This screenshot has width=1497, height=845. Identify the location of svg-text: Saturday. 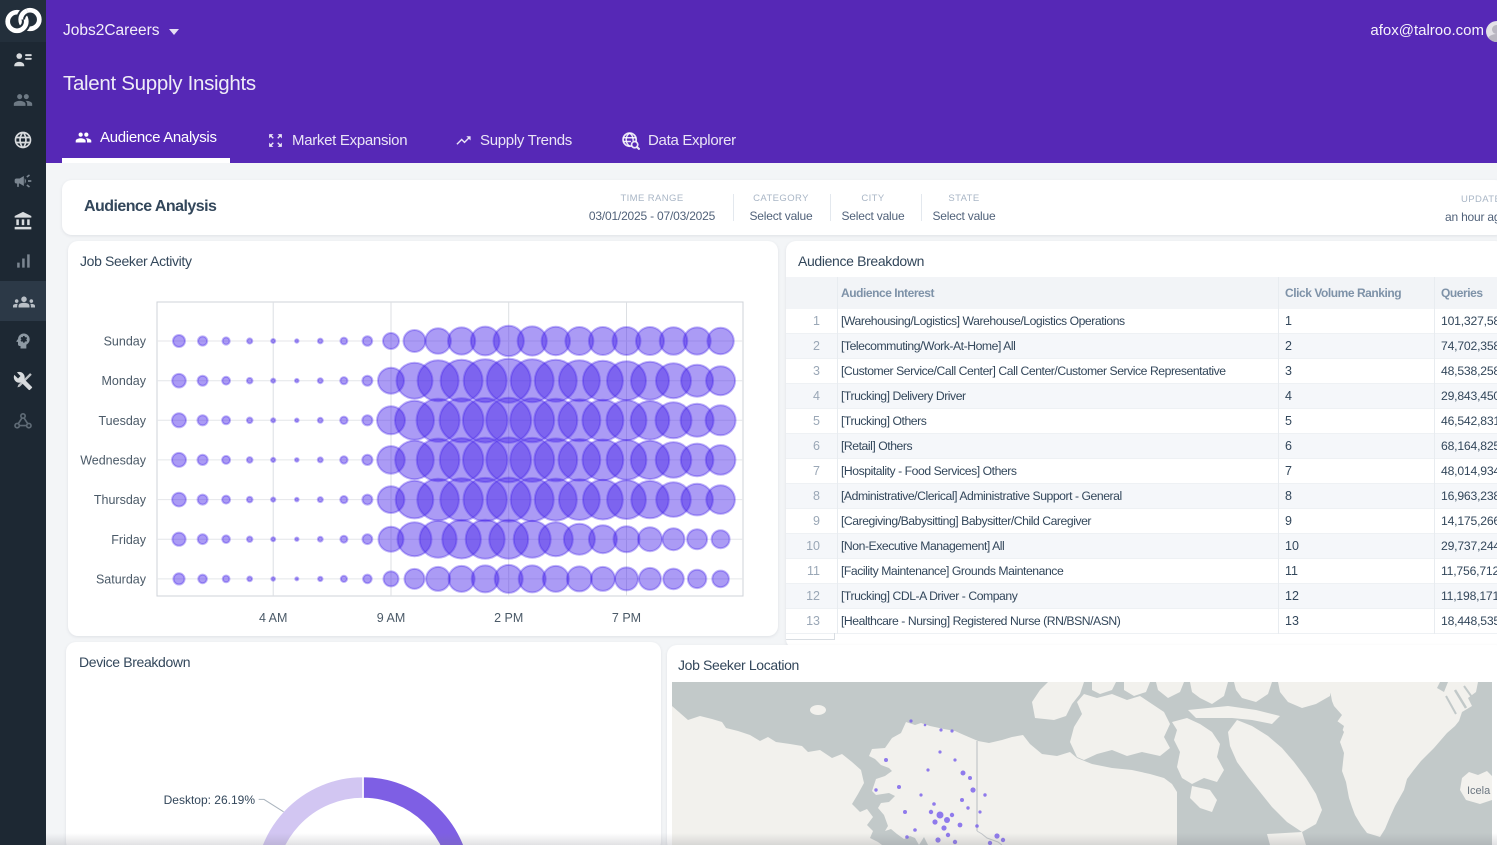
(121, 579).